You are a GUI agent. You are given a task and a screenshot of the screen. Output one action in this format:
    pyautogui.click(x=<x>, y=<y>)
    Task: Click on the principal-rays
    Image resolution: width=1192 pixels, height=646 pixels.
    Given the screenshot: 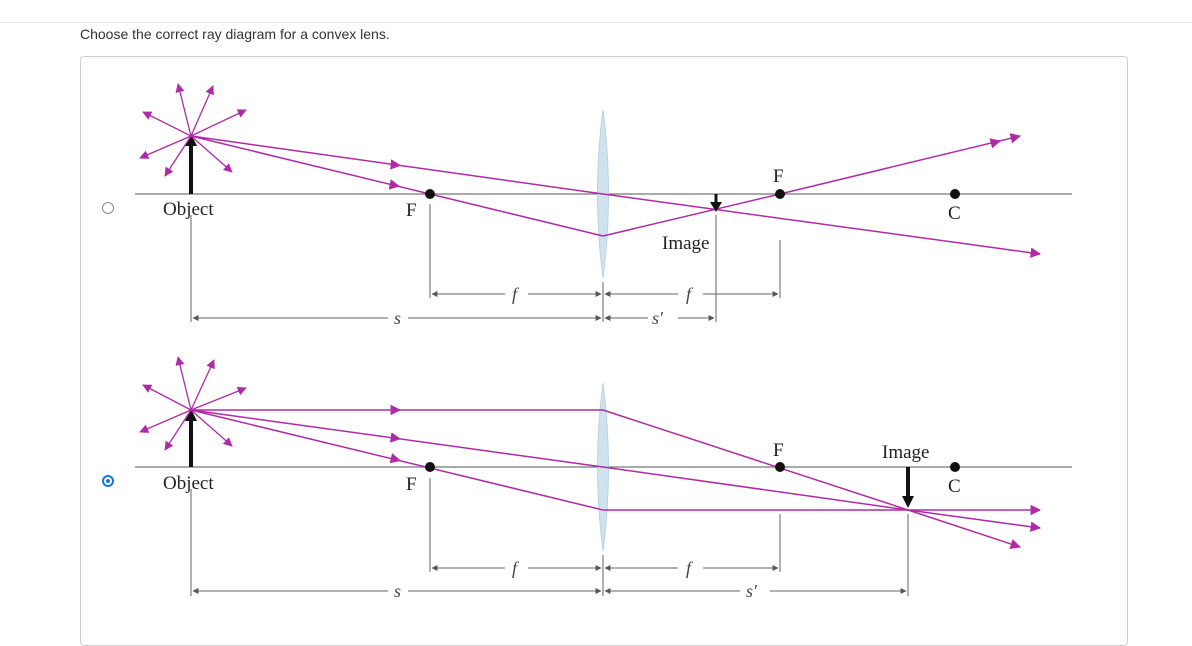 What is the action you would take?
    pyautogui.click(x=615, y=195)
    